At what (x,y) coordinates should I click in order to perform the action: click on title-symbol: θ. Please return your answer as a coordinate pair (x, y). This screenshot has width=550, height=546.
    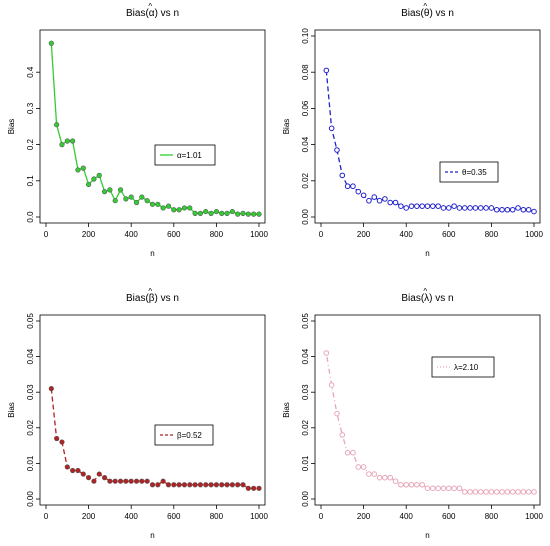
    Looking at the image, I should click on (427, 13).